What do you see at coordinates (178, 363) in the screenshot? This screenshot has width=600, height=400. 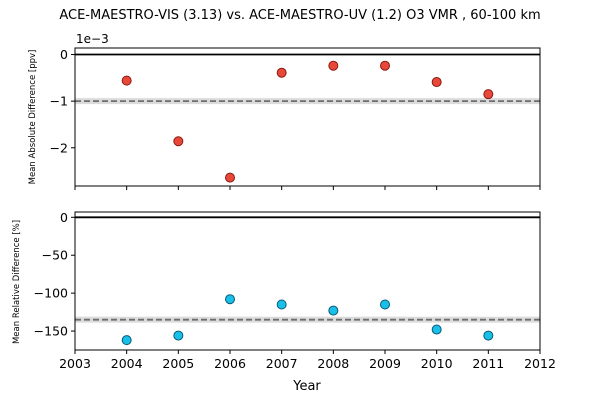 I see `x-tick-label: 2005` at bounding box center [178, 363].